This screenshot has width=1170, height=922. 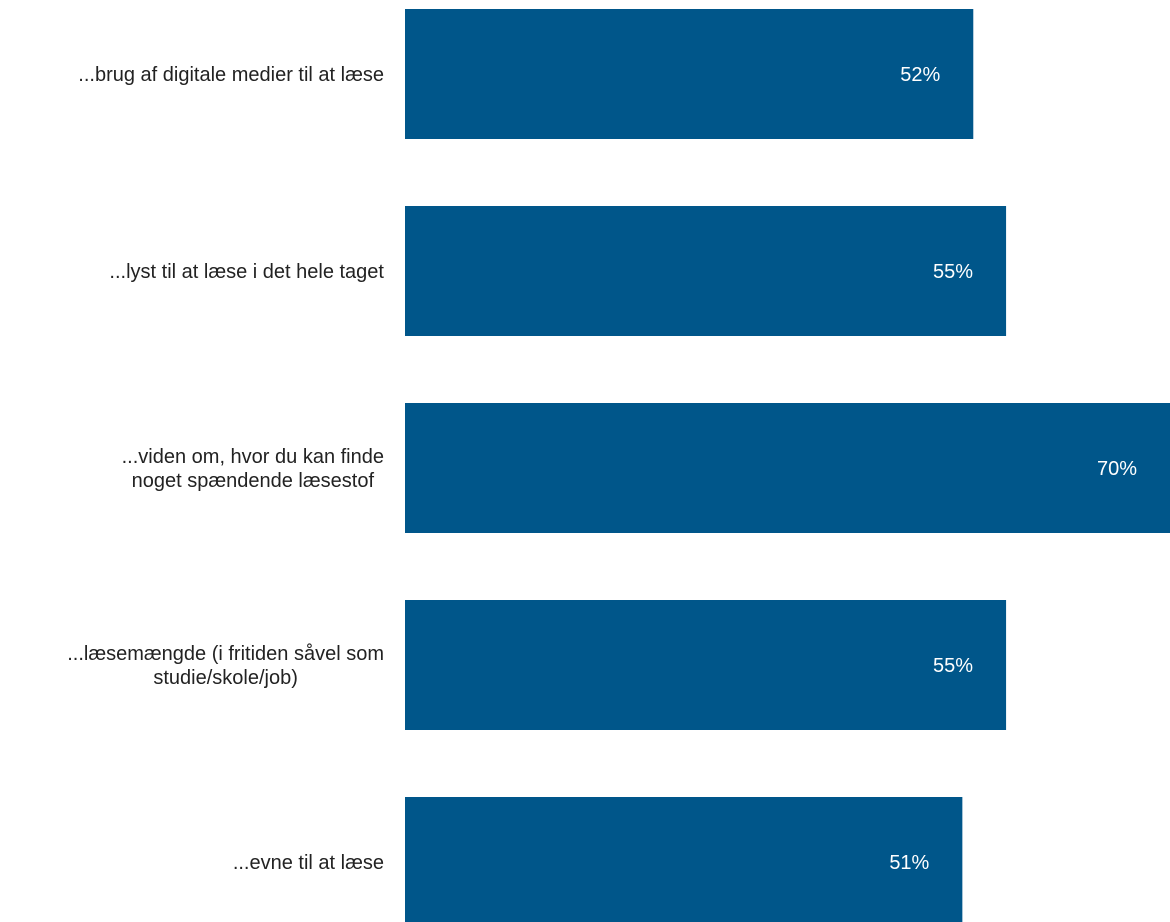 What do you see at coordinates (253, 457) in the screenshot?
I see `category-label: ...viden om, hvor du kan finde` at bounding box center [253, 457].